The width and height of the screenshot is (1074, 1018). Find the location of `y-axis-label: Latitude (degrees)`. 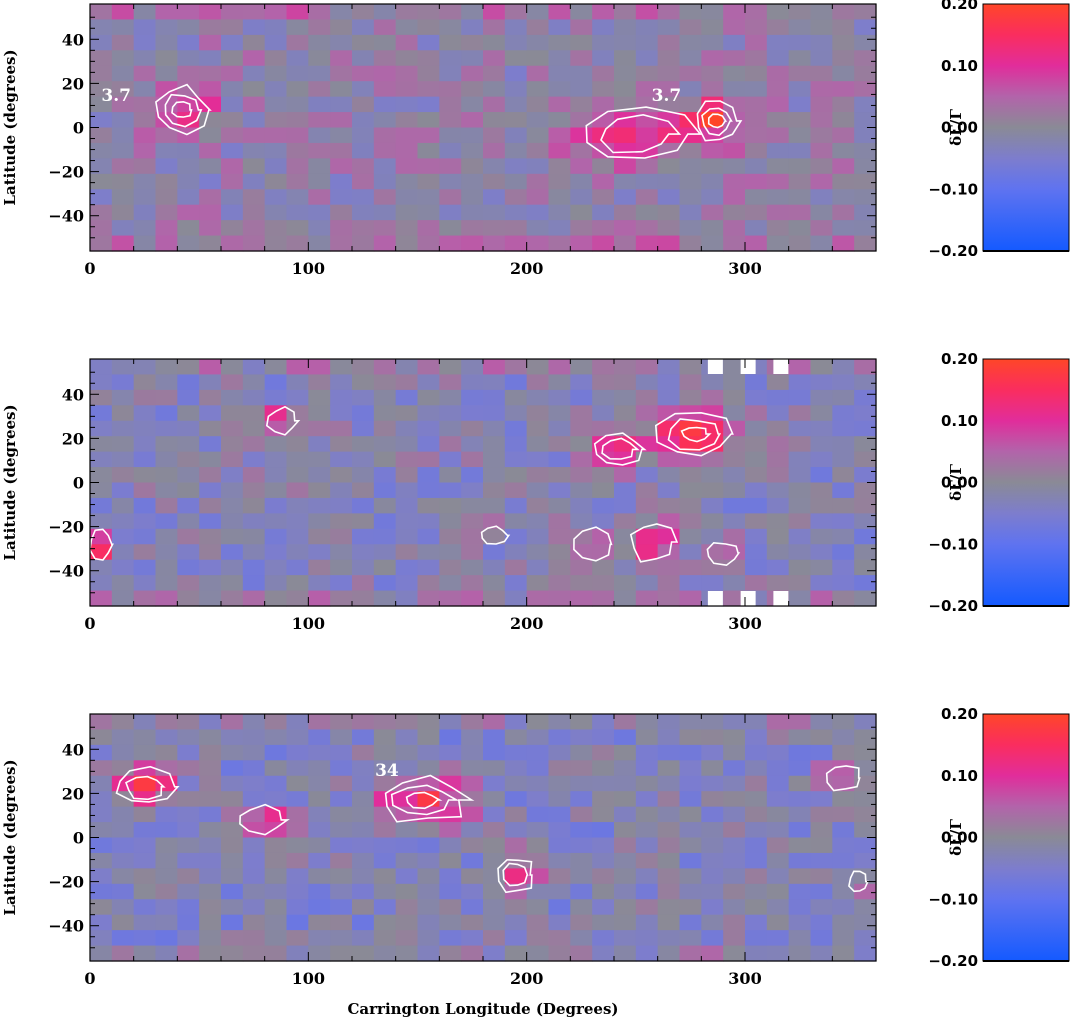

y-axis-label: Latitude (degrees) is located at coordinates (10, 837).